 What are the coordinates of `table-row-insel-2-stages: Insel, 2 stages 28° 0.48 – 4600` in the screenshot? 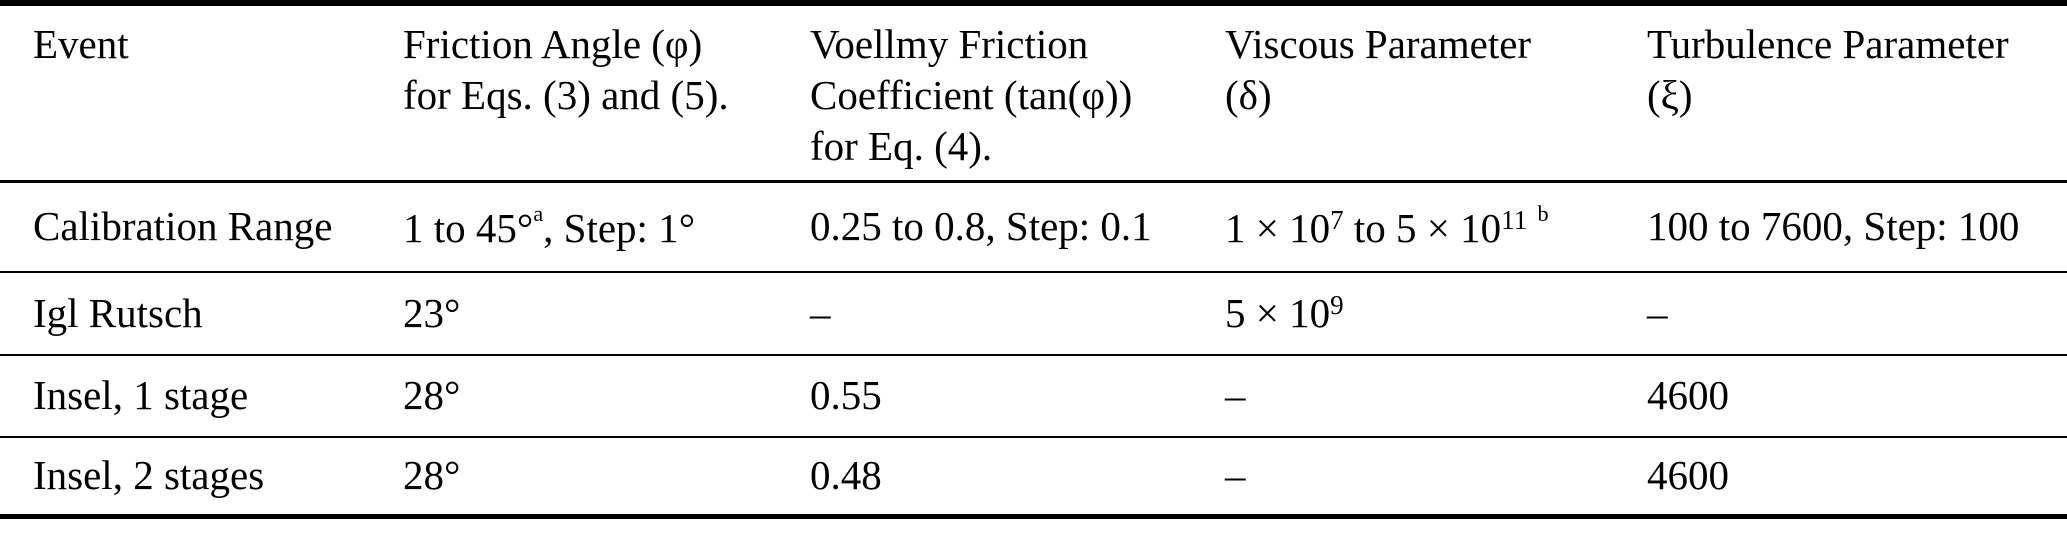 It's located at (1033, 476).